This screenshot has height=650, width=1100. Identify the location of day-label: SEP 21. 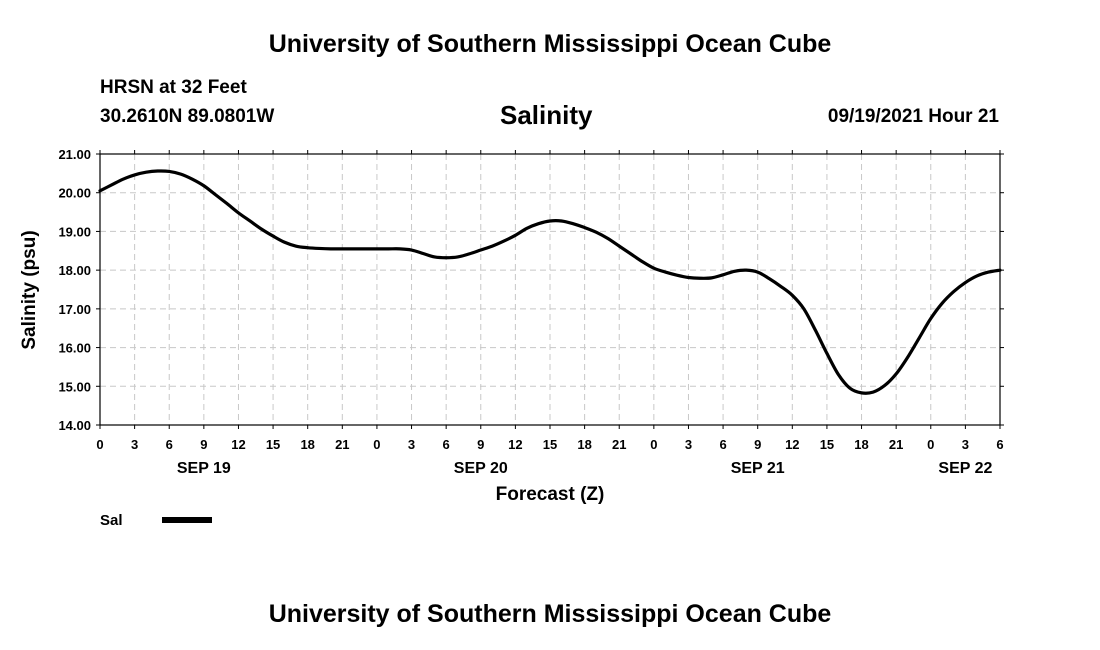
(758, 468).